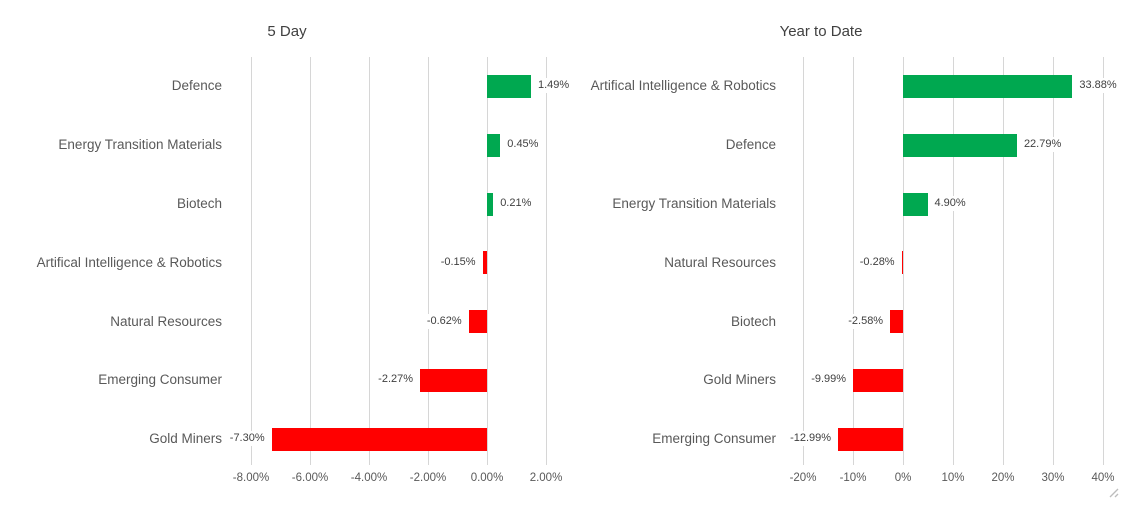 This screenshot has height=505, width=1125. I want to click on gridline--20, so click(803, 261).